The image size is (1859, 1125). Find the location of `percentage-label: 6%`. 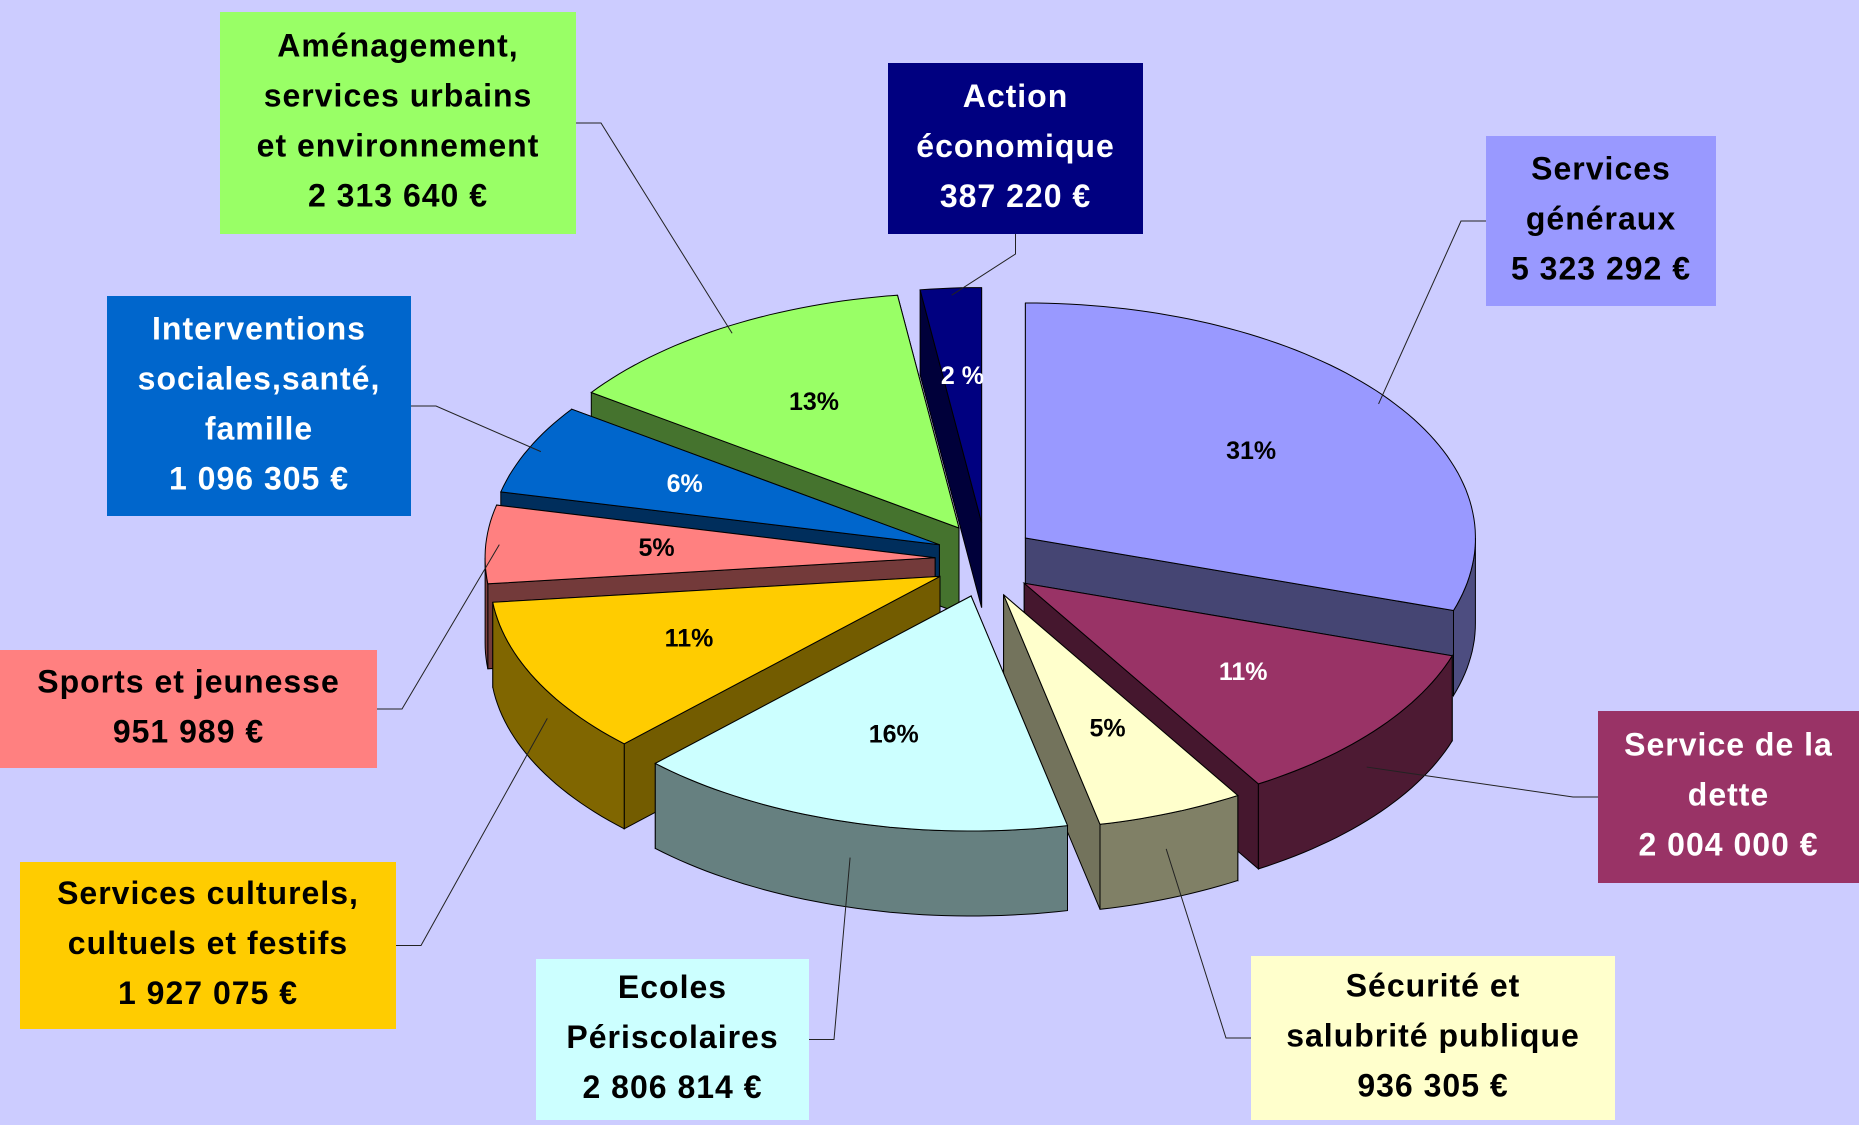

percentage-label: 6% is located at coordinates (685, 484).